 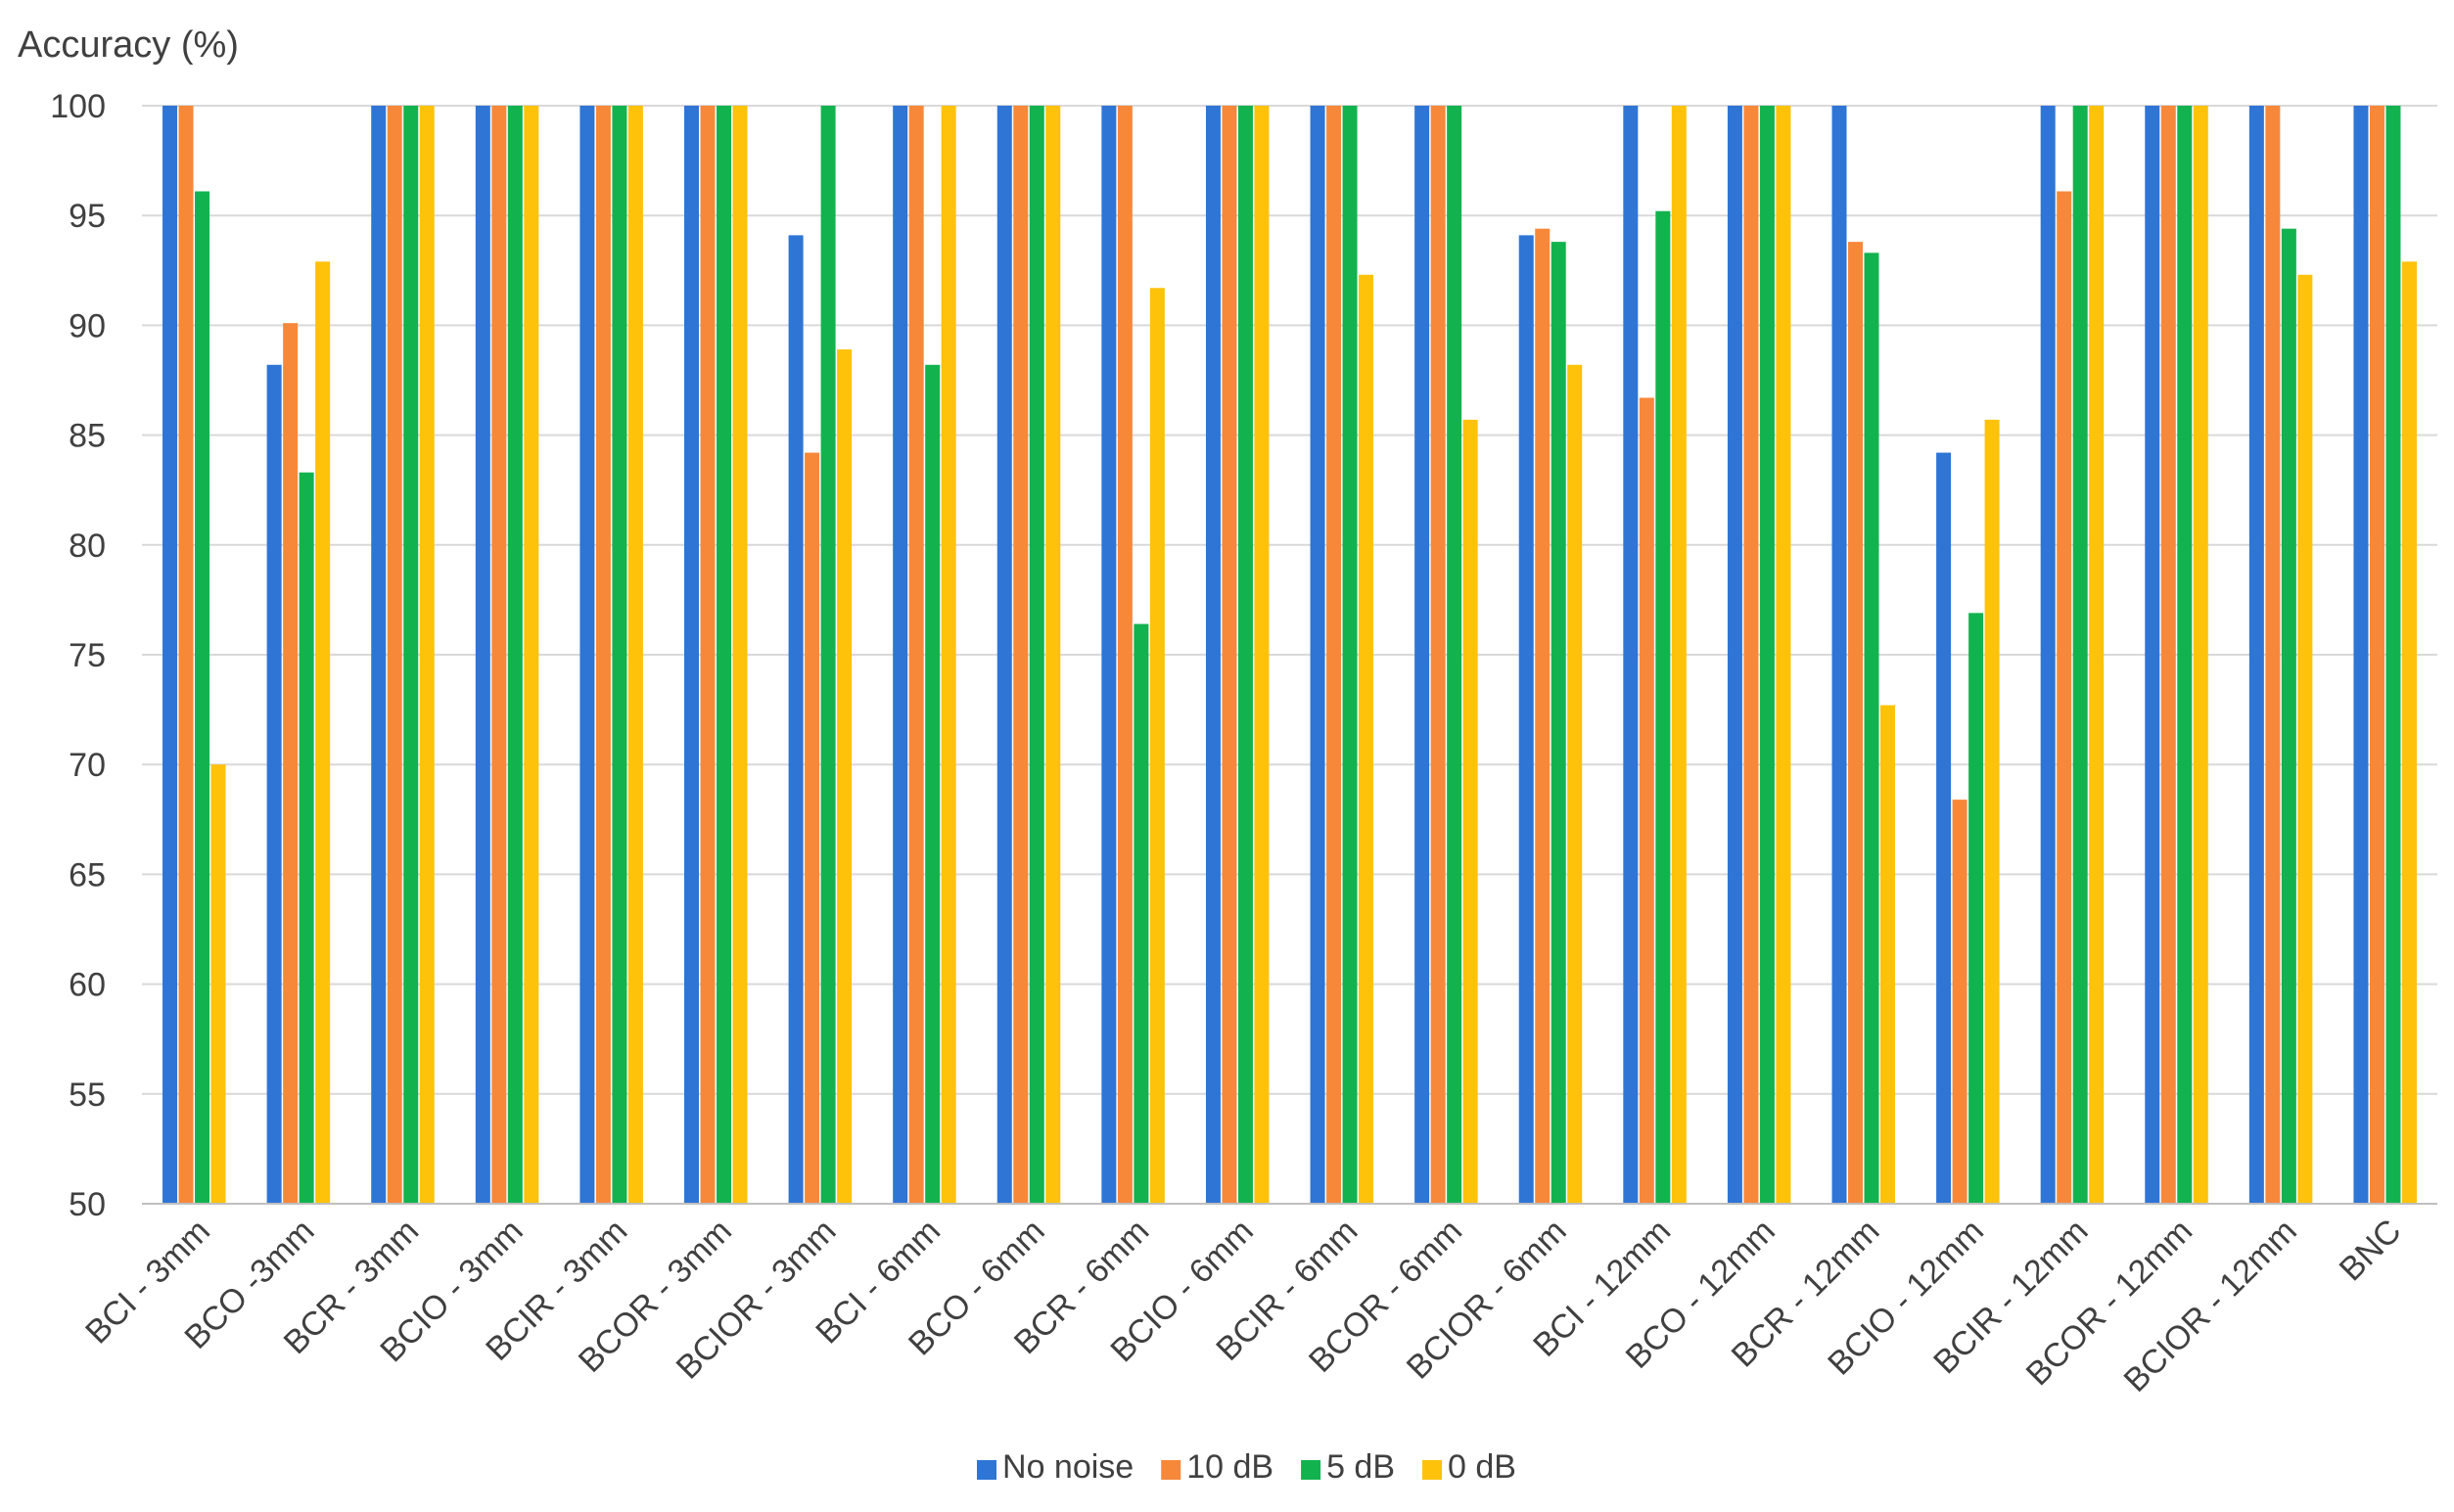 What do you see at coordinates (1229, 1467) in the screenshot?
I see `legend-label: 10 dB` at bounding box center [1229, 1467].